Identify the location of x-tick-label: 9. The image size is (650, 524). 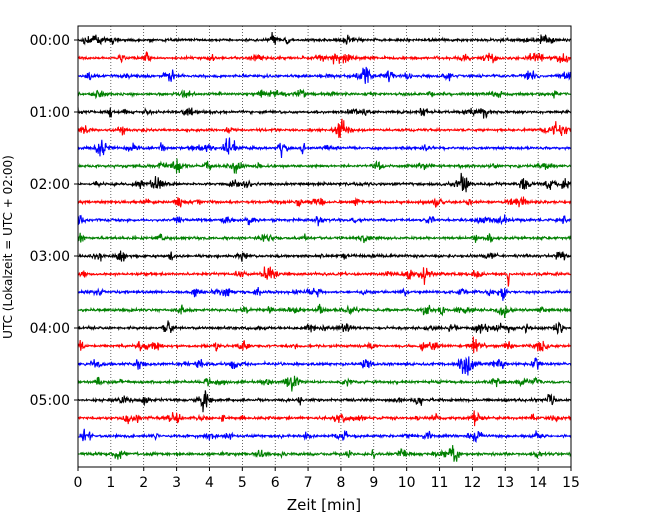
(373, 483).